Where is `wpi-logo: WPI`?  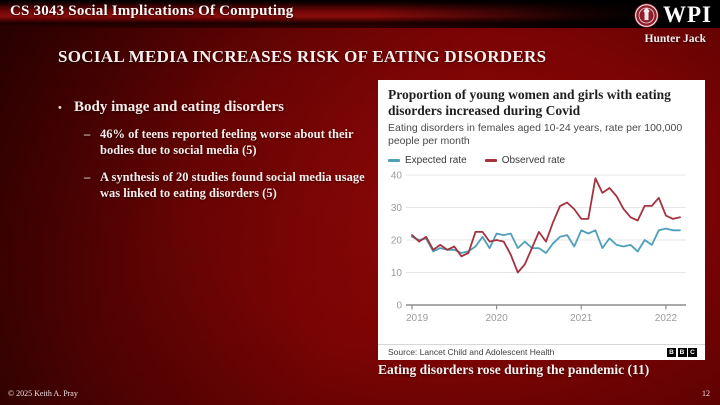
wpi-logo: WPI is located at coordinates (673, 15).